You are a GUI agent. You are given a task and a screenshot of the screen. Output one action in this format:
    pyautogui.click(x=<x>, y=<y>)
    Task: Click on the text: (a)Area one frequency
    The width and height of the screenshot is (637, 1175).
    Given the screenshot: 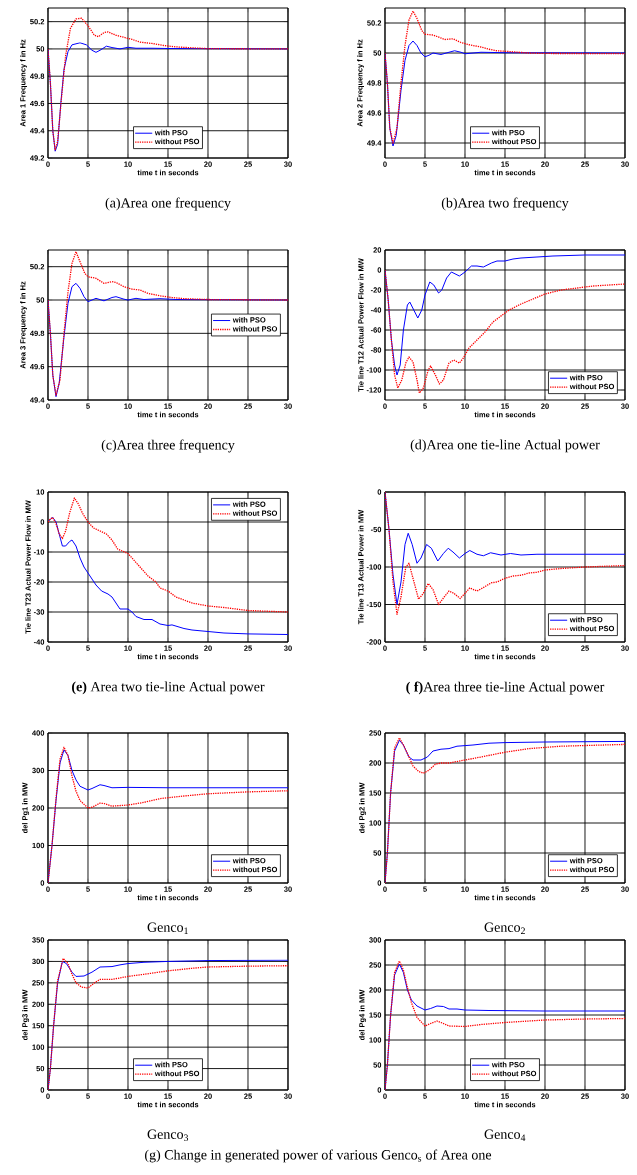 What is the action you would take?
    pyautogui.click(x=168, y=204)
    